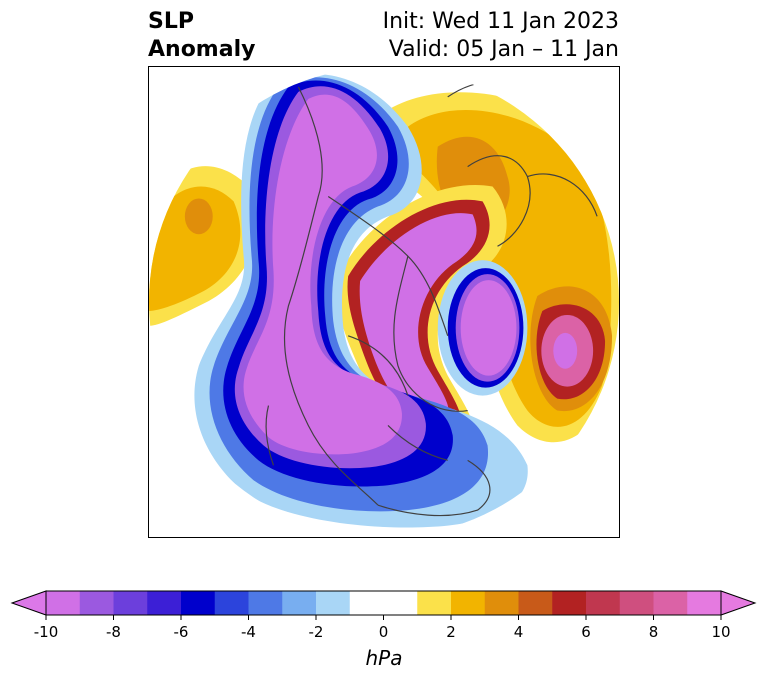 This screenshot has height=684, width=768. I want to click on colorbar-ticks: -10 -8 -6 -4 -2 0 2 4 6 8 10, so click(382, 628).